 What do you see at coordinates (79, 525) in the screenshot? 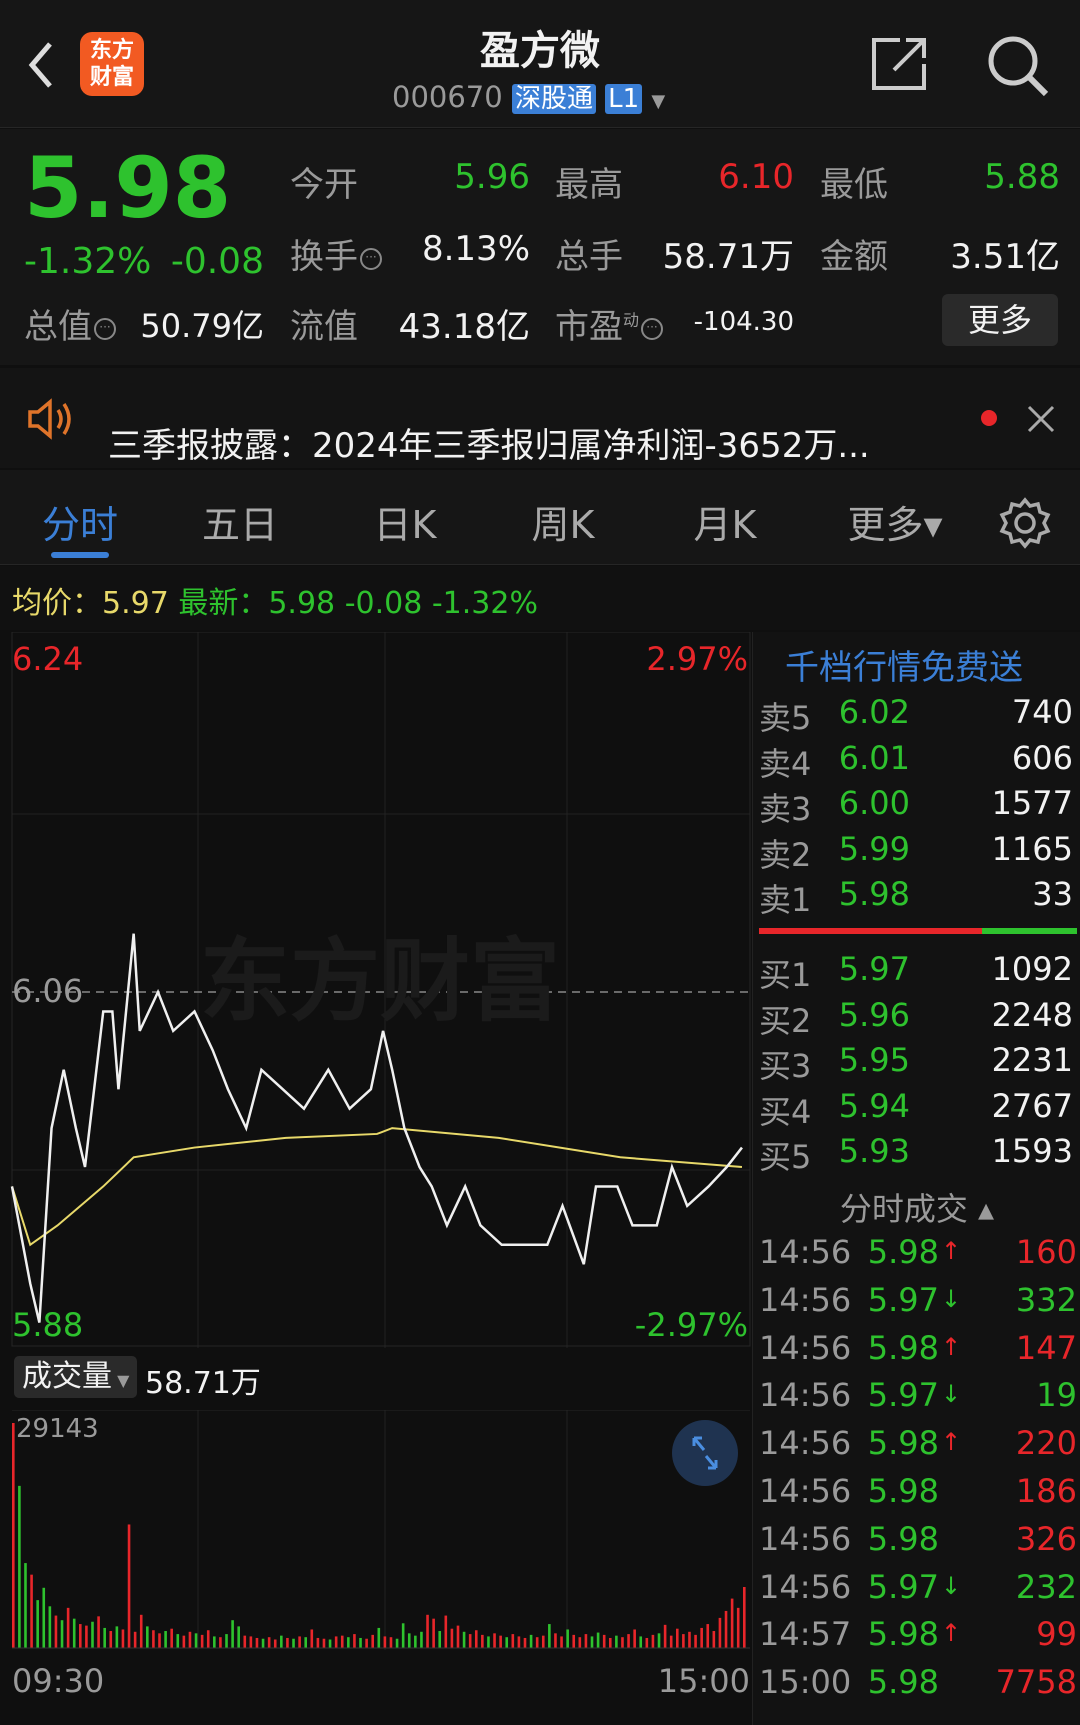
I see `tab-0: 分时` at bounding box center [79, 525].